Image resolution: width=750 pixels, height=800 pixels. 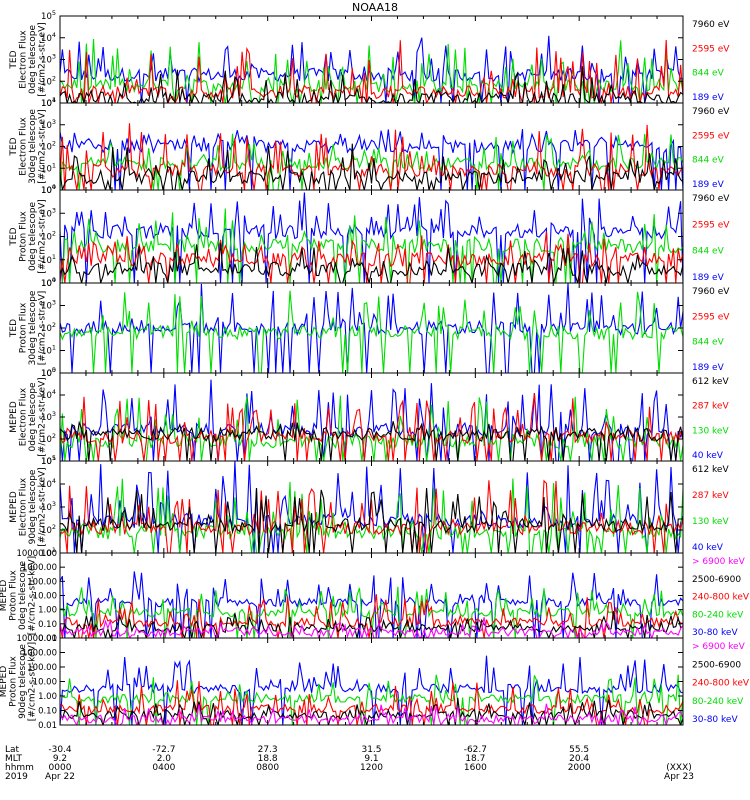 I want to click on legend-entry: 30-80 keV, so click(x=715, y=720).